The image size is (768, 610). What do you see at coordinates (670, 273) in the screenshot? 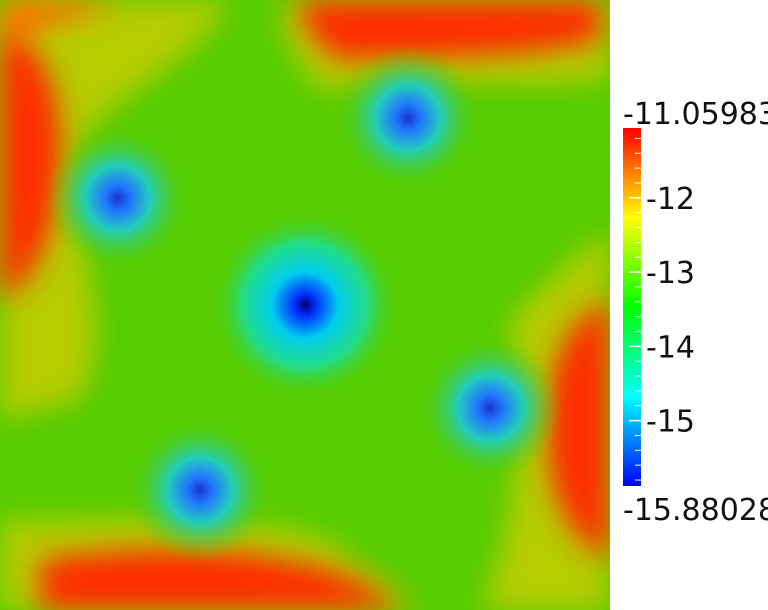
I see `colorbar-tick-label: -13` at bounding box center [670, 273].